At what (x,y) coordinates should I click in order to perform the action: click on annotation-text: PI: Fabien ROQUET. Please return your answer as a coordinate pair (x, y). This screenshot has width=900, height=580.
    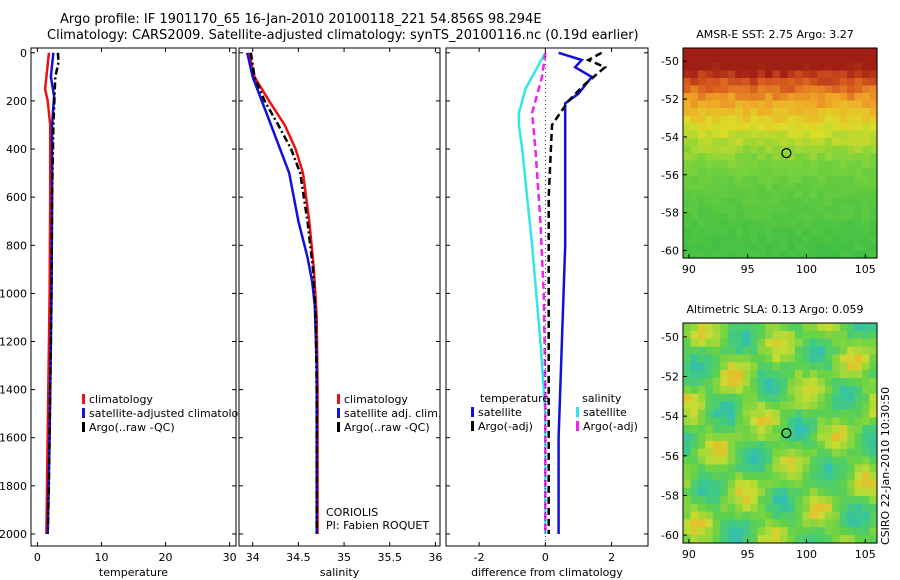
    Looking at the image, I should click on (377, 525).